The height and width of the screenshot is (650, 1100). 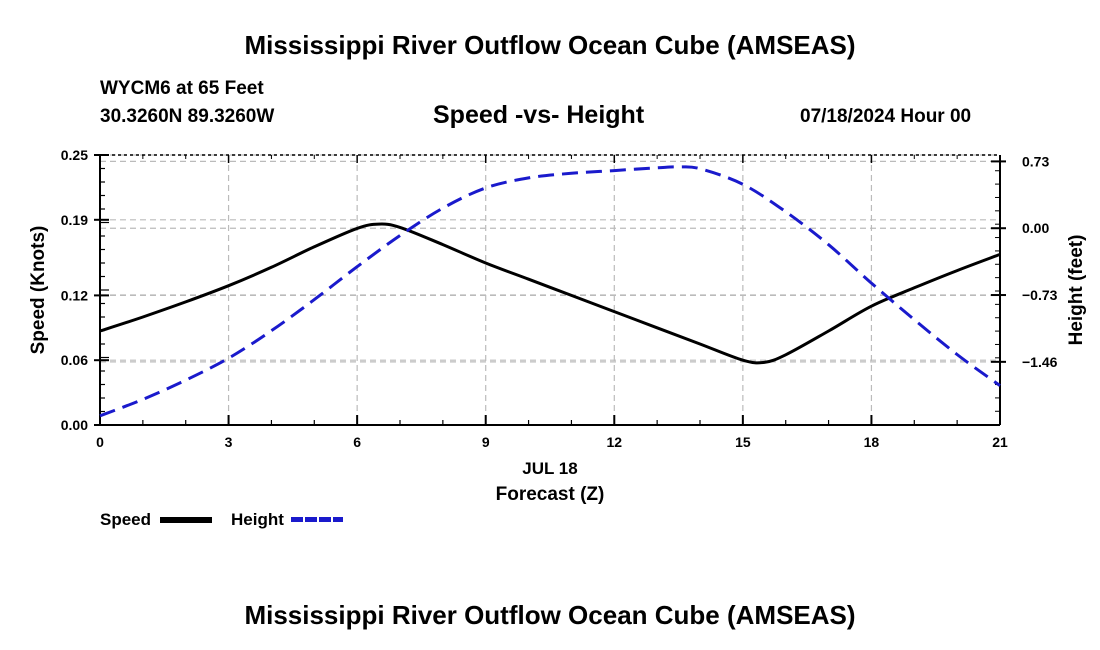 What do you see at coordinates (1076, 290) in the screenshot?
I see `y-axis-right-title: Height (feet)` at bounding box center [1076, 290].